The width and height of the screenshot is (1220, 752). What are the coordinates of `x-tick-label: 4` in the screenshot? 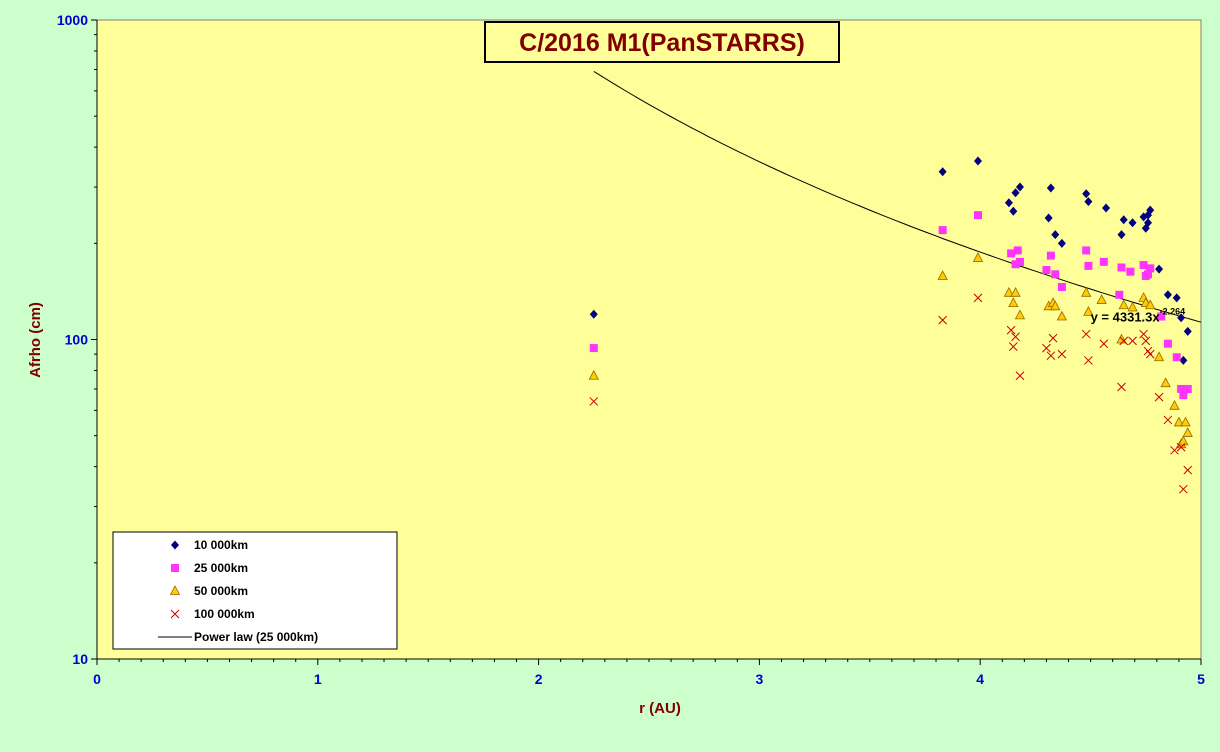 It's located at (980, 679).